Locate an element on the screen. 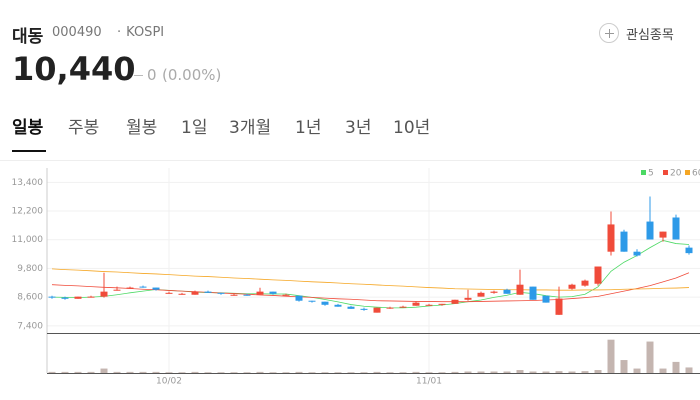  legend-label: 5 is located at coordinates (651, 174).